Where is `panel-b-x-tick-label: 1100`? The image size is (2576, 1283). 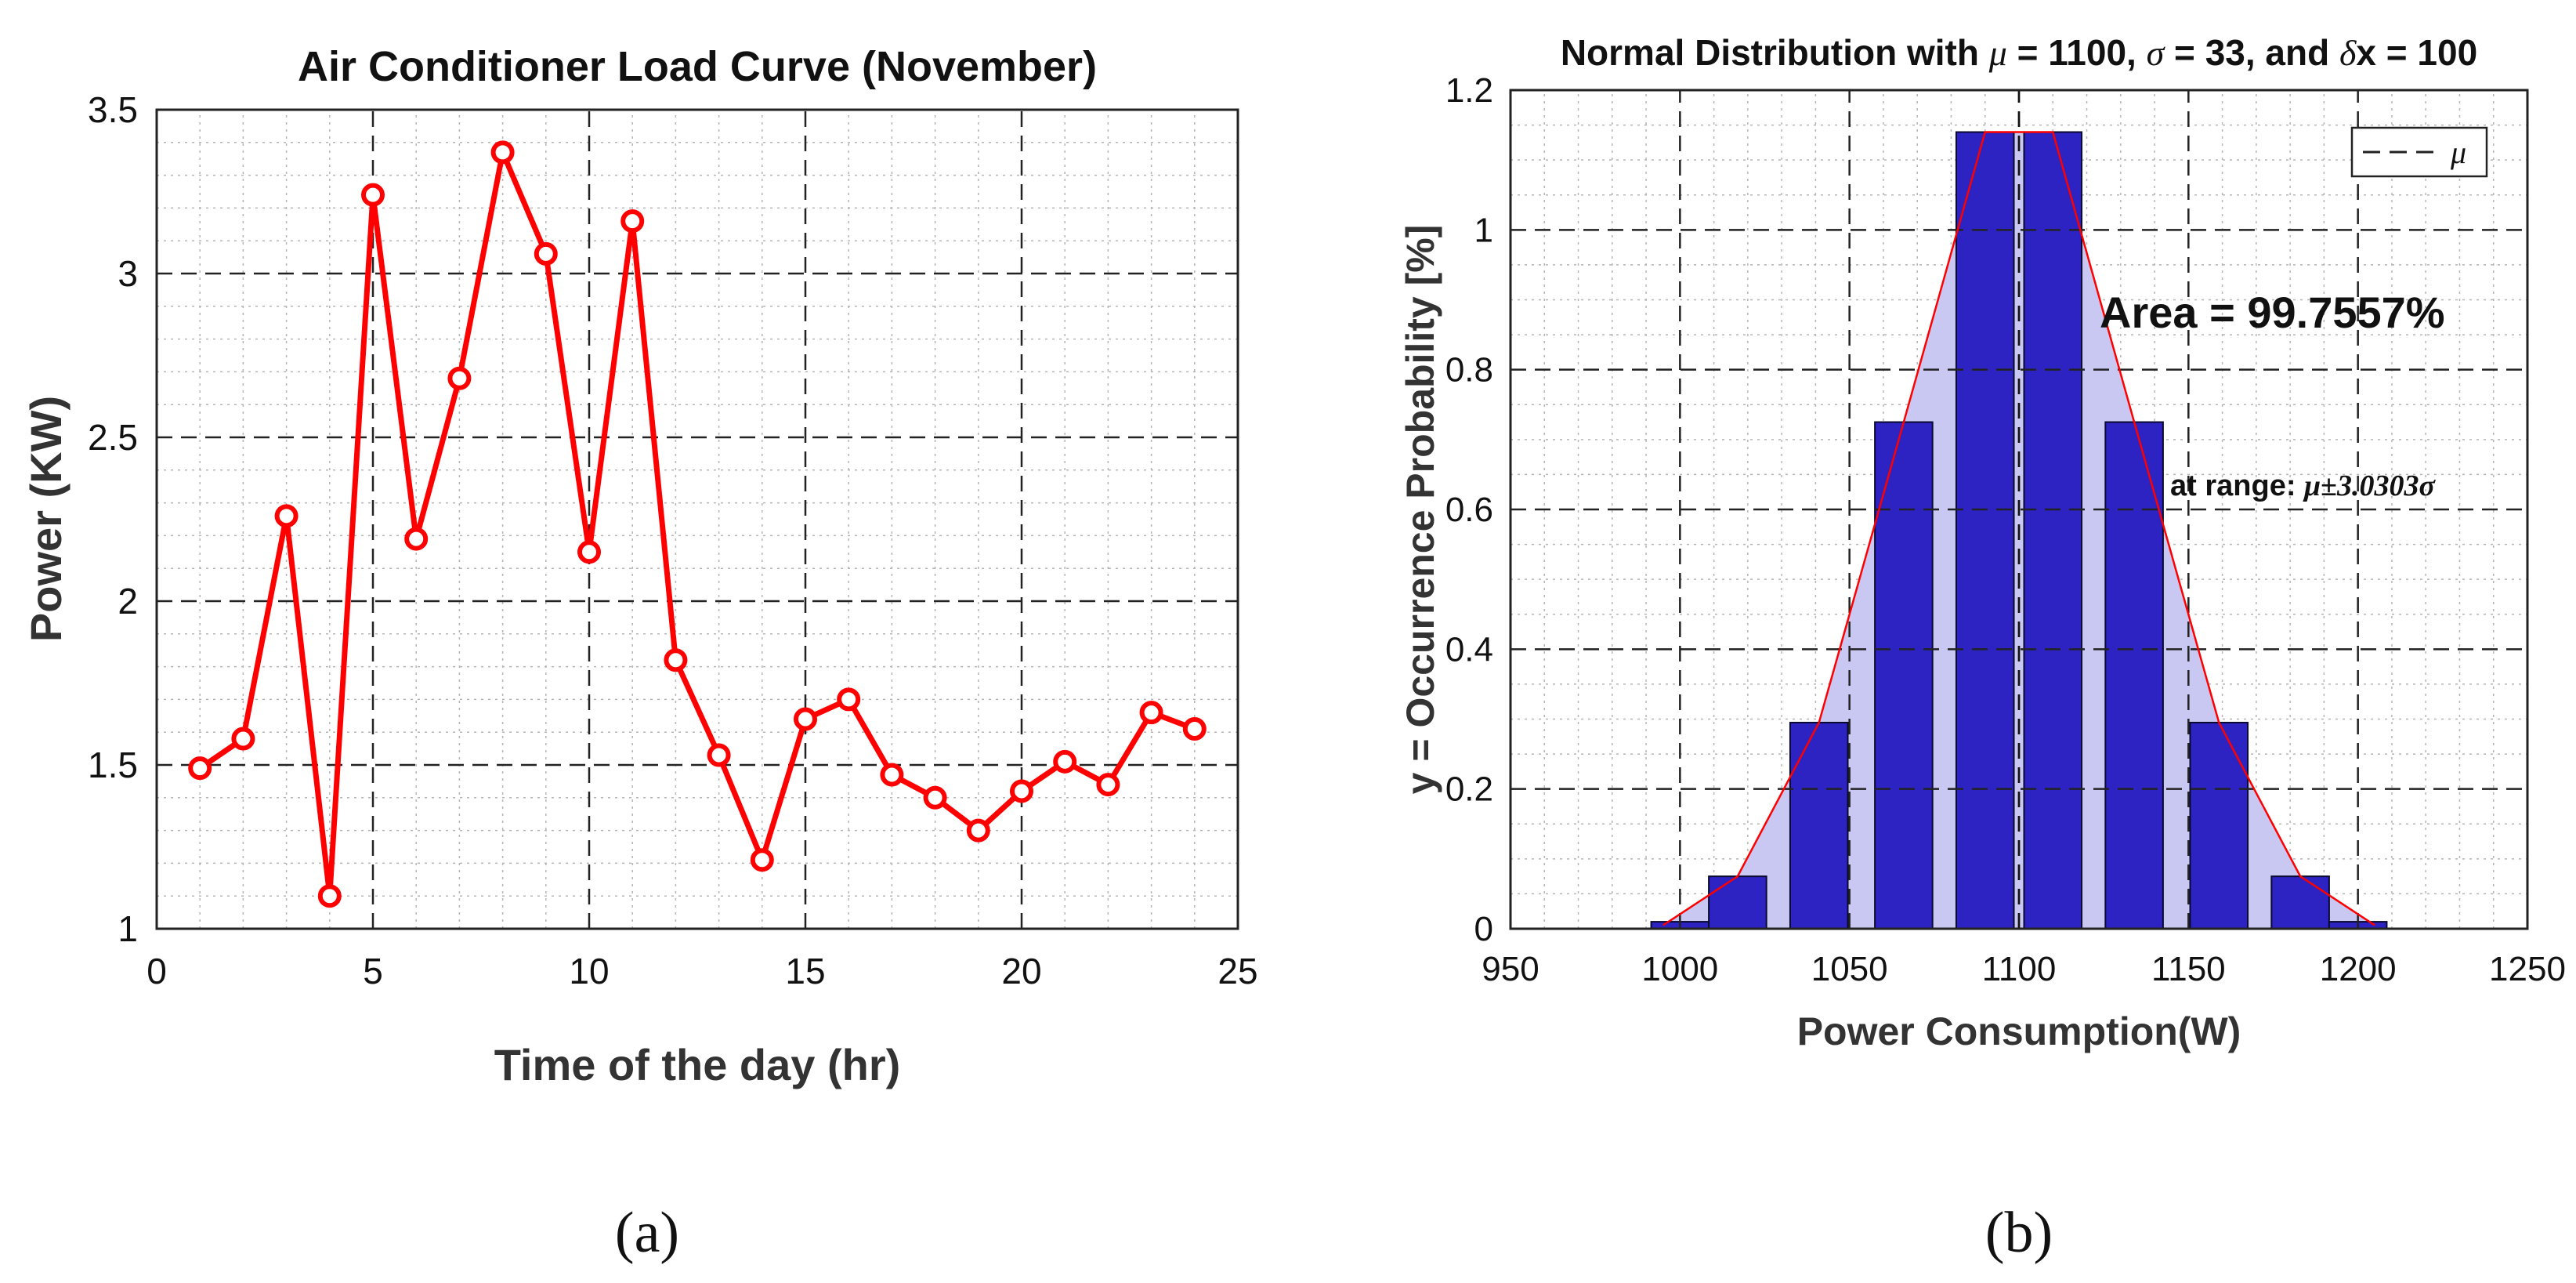 panel-b-x-tick-label: 1100 is located at coordinates (2019, 969).